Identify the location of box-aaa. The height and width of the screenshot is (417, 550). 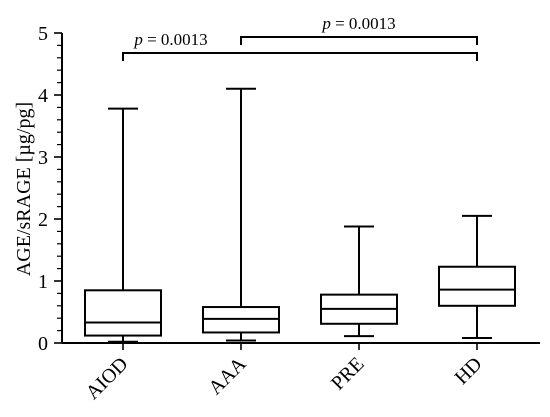
(241, 214).